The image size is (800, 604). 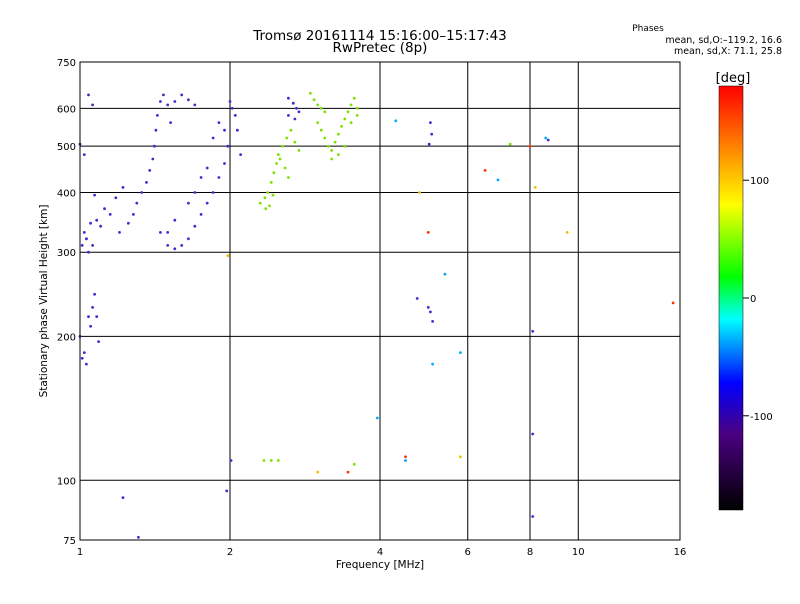 I want to click on colorbar, so click(x=731, y=298).